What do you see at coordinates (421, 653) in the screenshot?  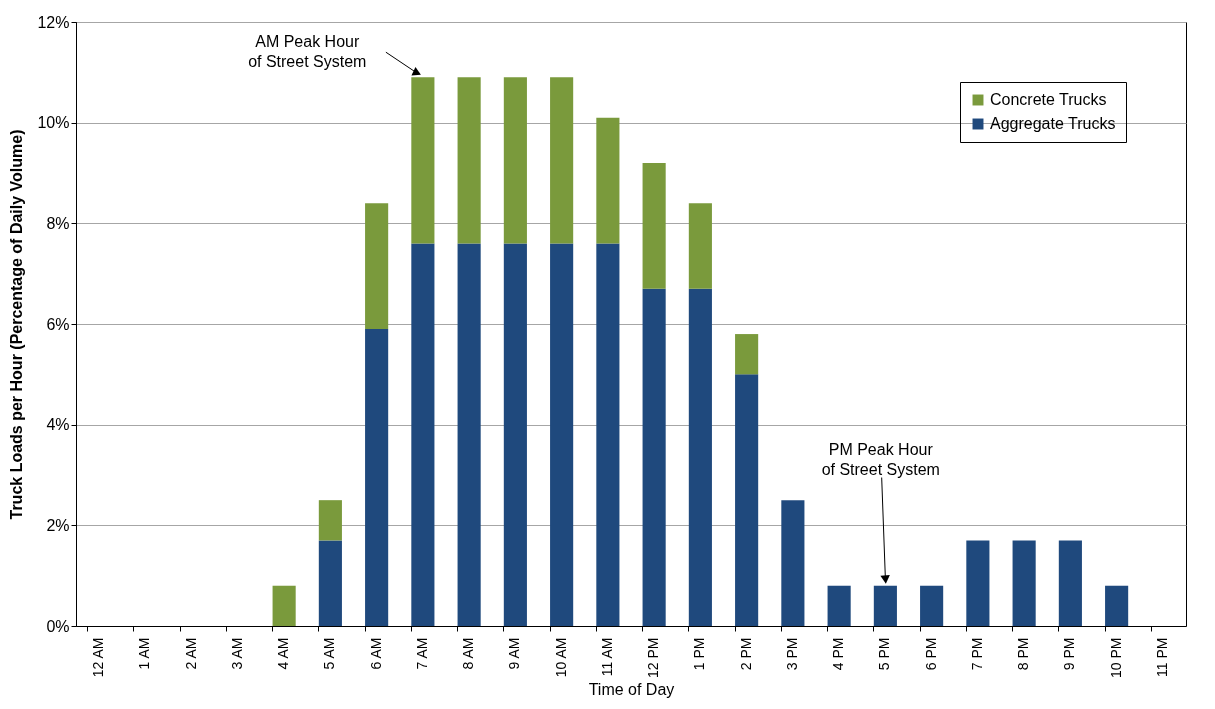 I see `x-tick-label: 7 AM` at bounding box center [421, 653].